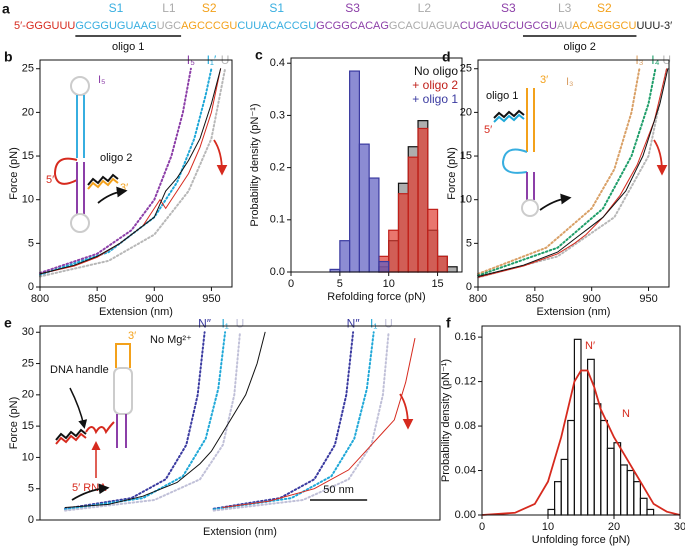 This screenshot has height=547, width=685. I want to click on y-tick-label: 30, so click(28, 332).